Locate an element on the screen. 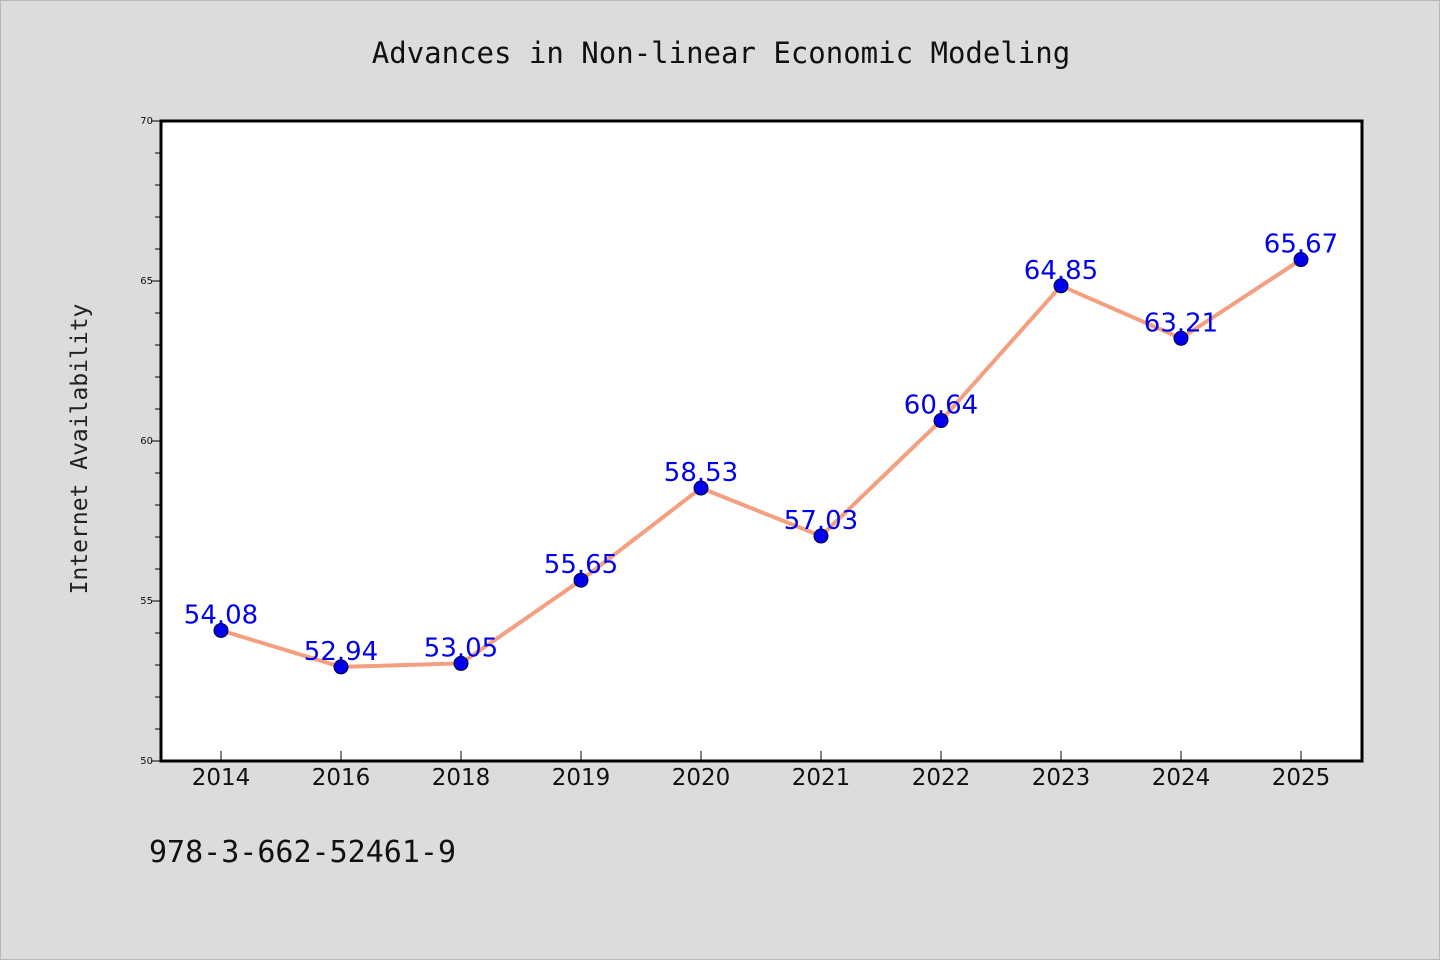 The height and width of the screenshot is (961, 1440). y-tick-label: 50 is located at coordinates (146, 761).